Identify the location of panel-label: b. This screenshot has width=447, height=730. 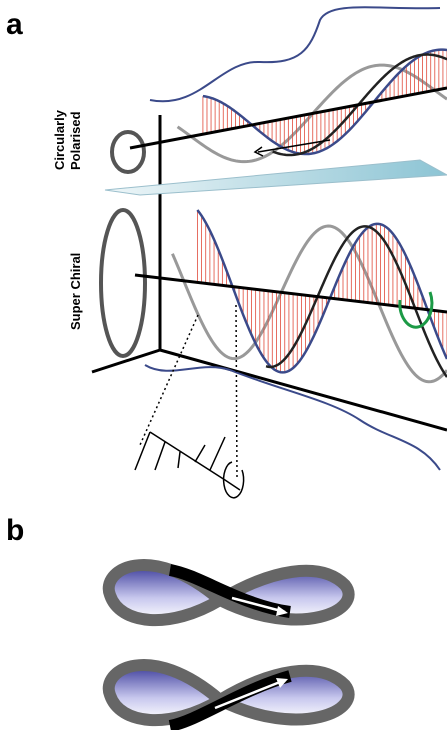
(15, 530).